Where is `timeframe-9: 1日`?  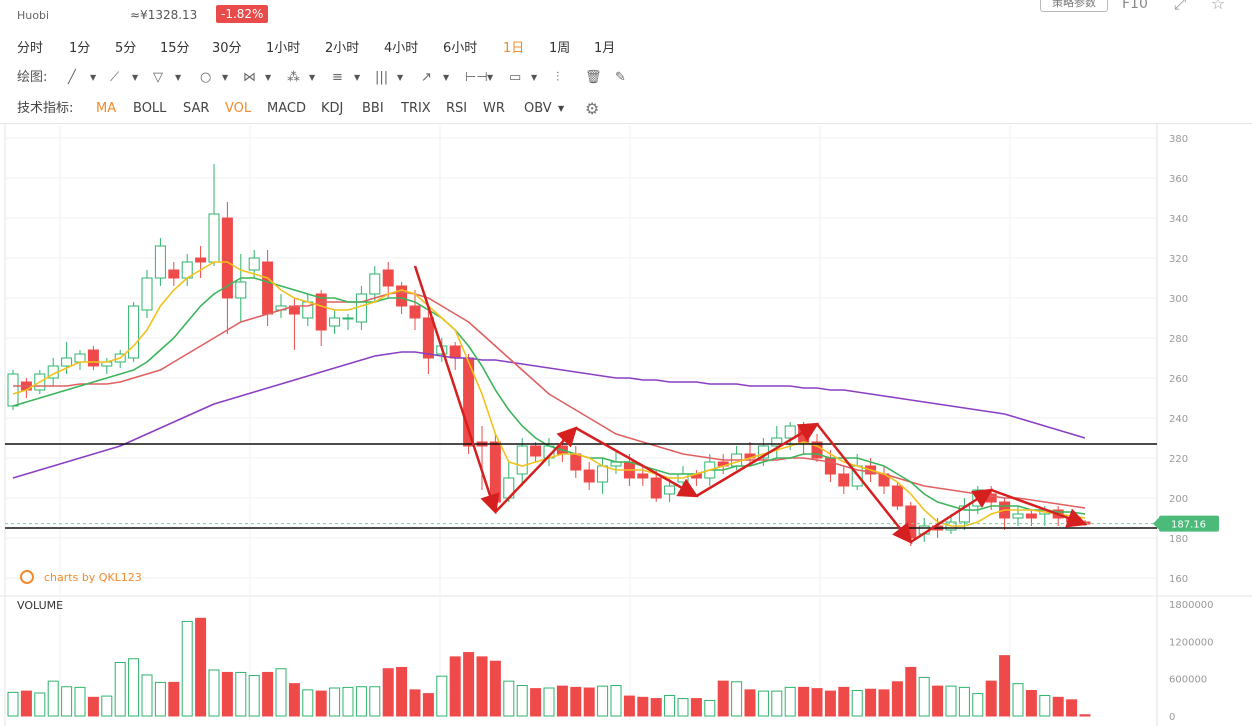 timeframe-9: 1日 is located at coordinates (514, 48).